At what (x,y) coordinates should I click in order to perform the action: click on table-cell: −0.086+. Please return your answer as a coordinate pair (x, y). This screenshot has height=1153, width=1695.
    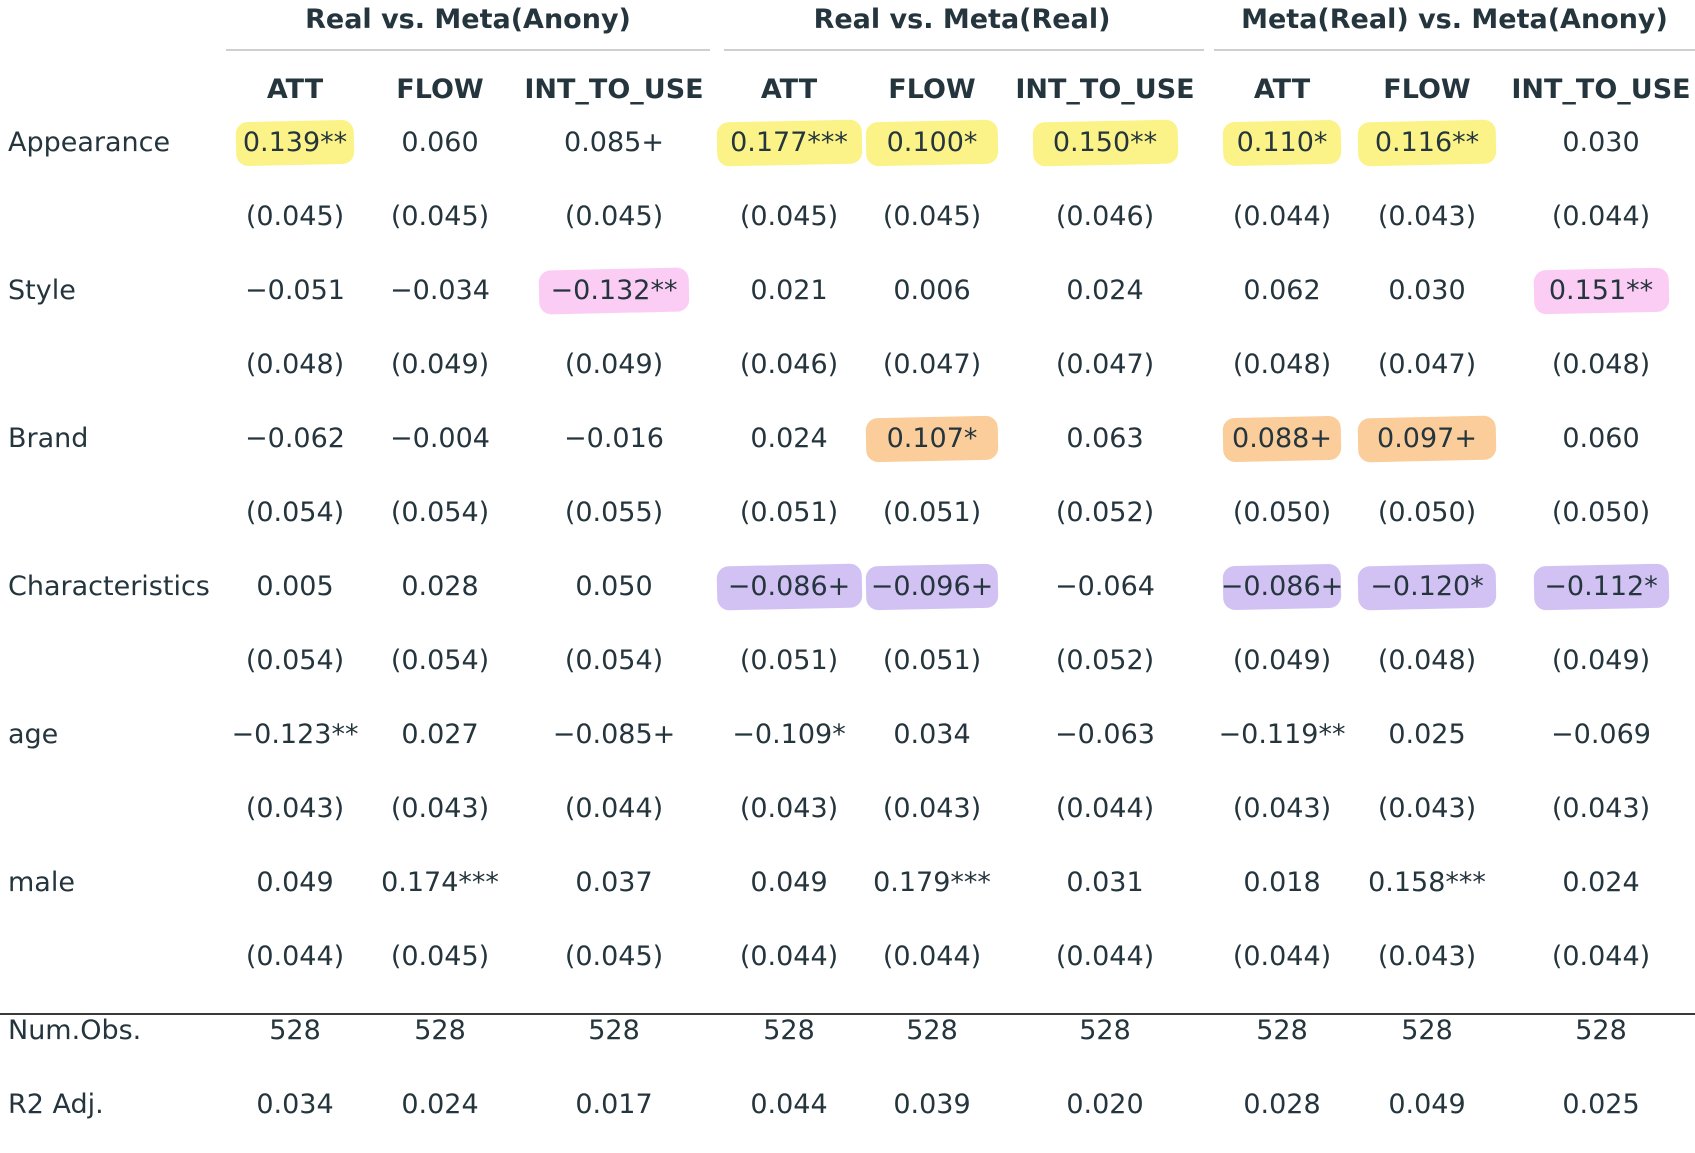
    Looking at the image, I should click on (1282, 587).